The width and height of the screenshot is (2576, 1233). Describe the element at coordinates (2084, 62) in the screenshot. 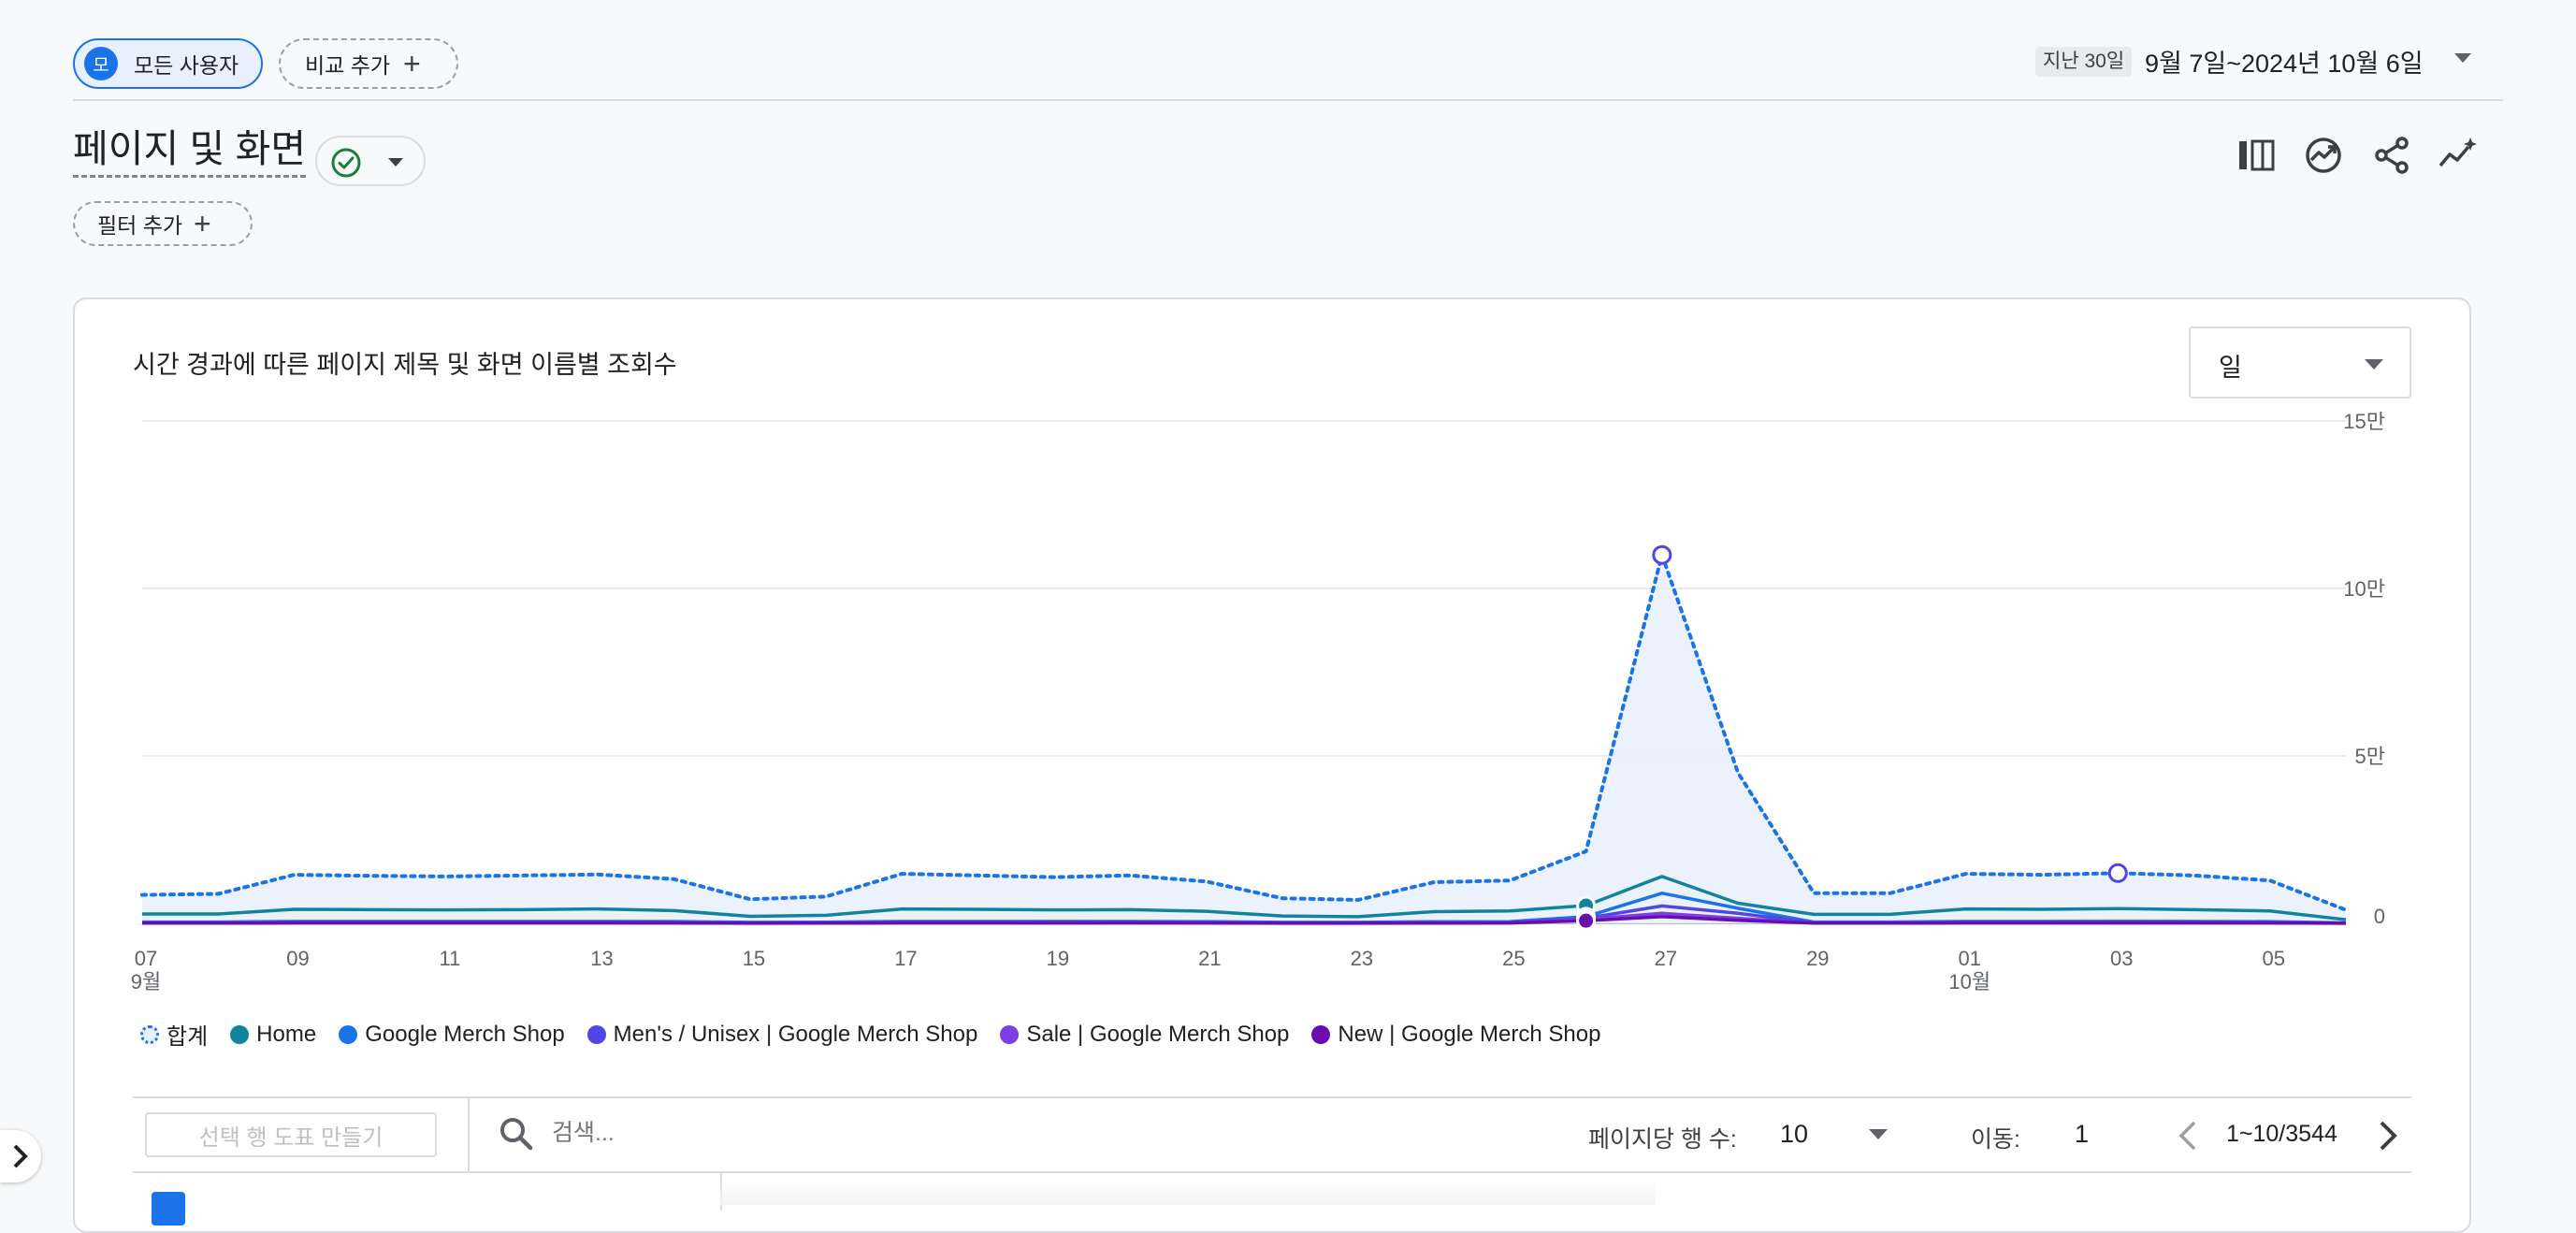

I see `date-preset-badge: 지난 30일` at that location.